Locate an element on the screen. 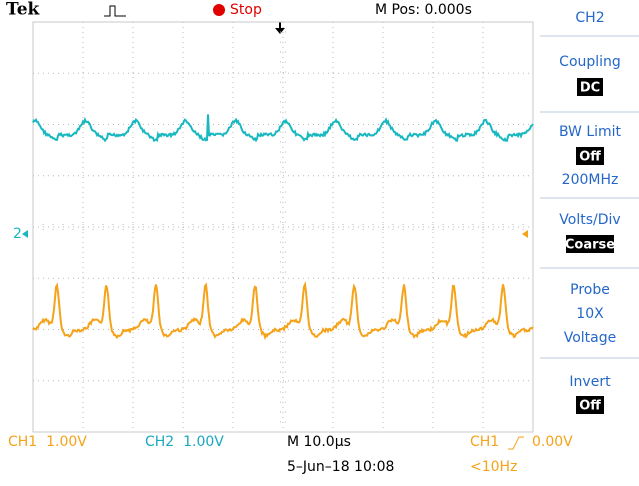  menu-value: DC is located at coordinates (590, 88).